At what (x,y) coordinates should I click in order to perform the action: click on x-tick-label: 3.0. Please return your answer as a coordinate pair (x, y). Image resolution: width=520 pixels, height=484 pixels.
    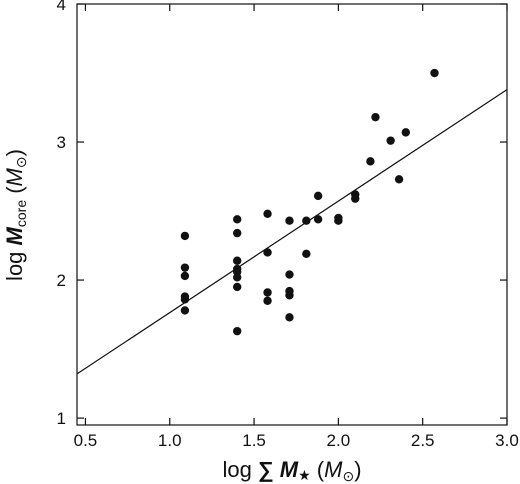
    Looking at the image, I should click on (507, 440).